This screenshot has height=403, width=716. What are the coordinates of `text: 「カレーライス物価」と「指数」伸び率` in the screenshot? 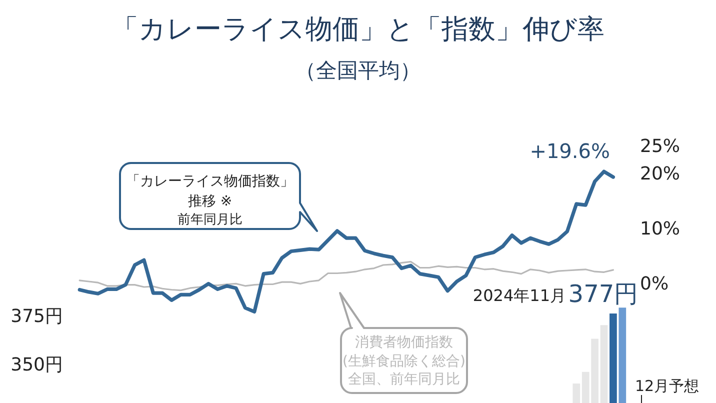 It's located at (358, 30).